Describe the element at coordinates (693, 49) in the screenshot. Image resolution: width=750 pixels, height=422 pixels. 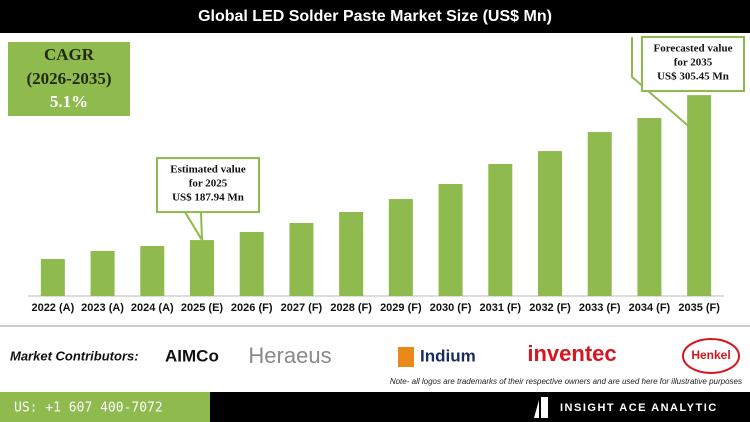
I see `callout-text: Forecasted value` at that location.